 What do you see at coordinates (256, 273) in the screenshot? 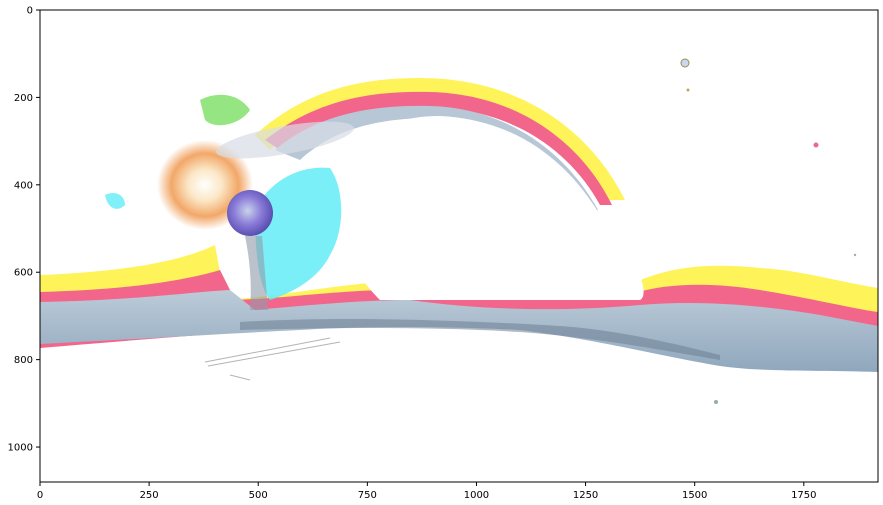
I see `planet-shadow-column` at bounding box center [256, 273].